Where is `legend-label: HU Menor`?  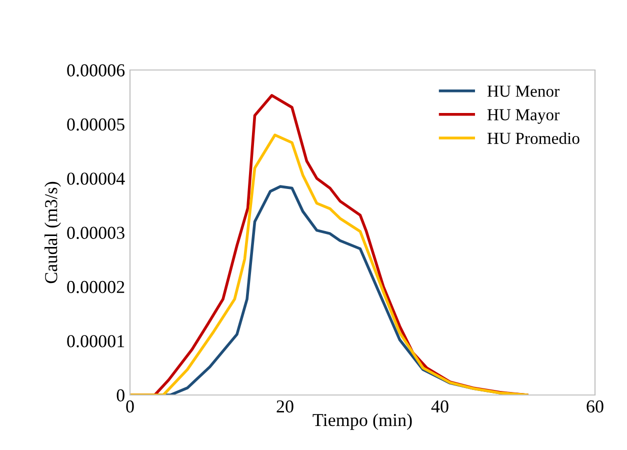
legend-label: HU Menor is located at coordinates (523, 91).